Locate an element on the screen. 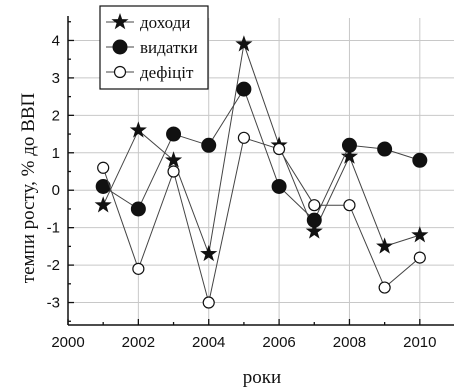 The height and width of the screenshot is (390, 454). legend-item: доходи is located at coordinates (148, 22).